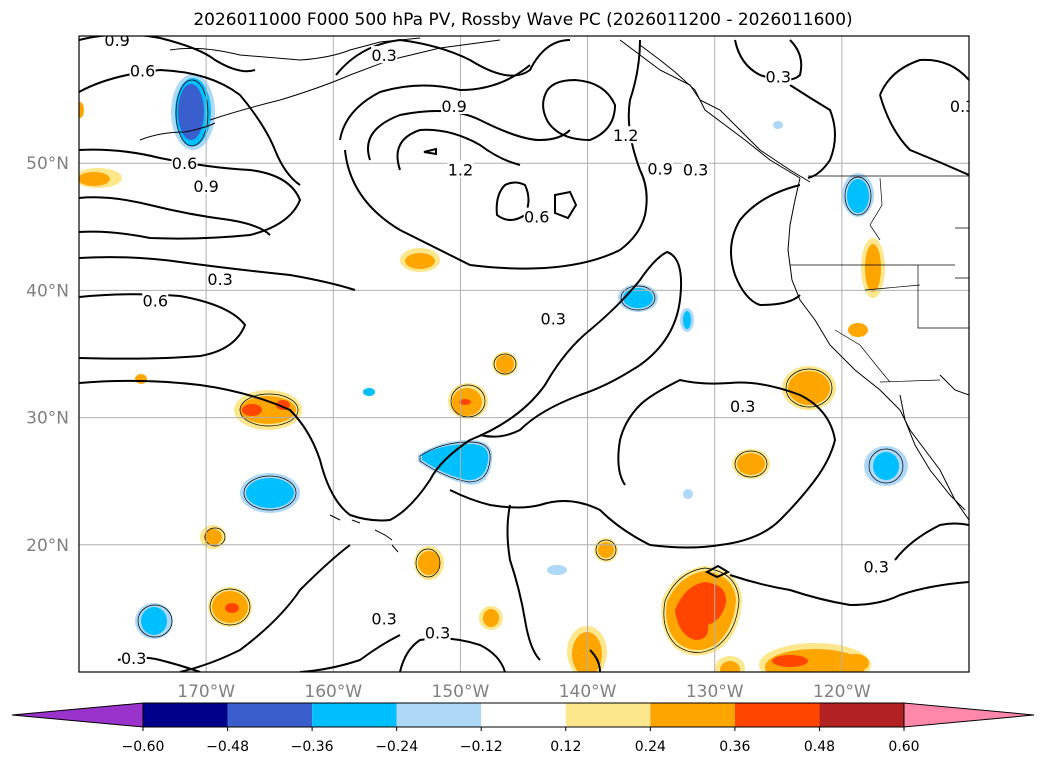 The image size is (1047, 765). Describe the element at coordinates (842, 692) in the screenshot. I see `lon-tick-label: 120°W` at that location.